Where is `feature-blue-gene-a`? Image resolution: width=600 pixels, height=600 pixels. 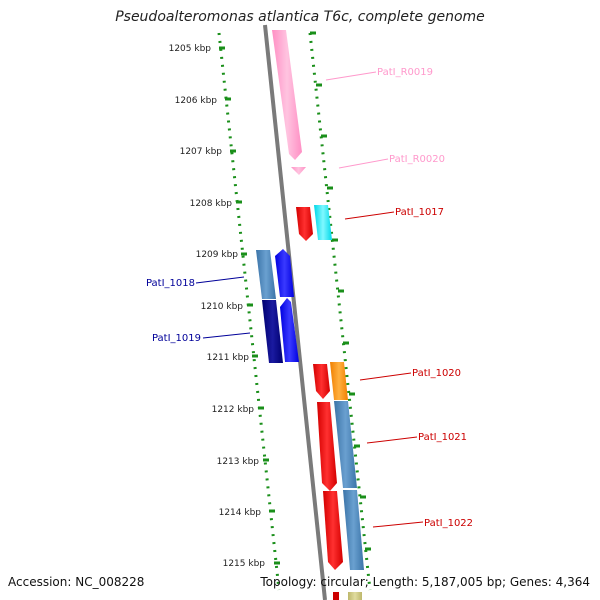
feature-blue-gene-a is located at coordinates (284, 273).